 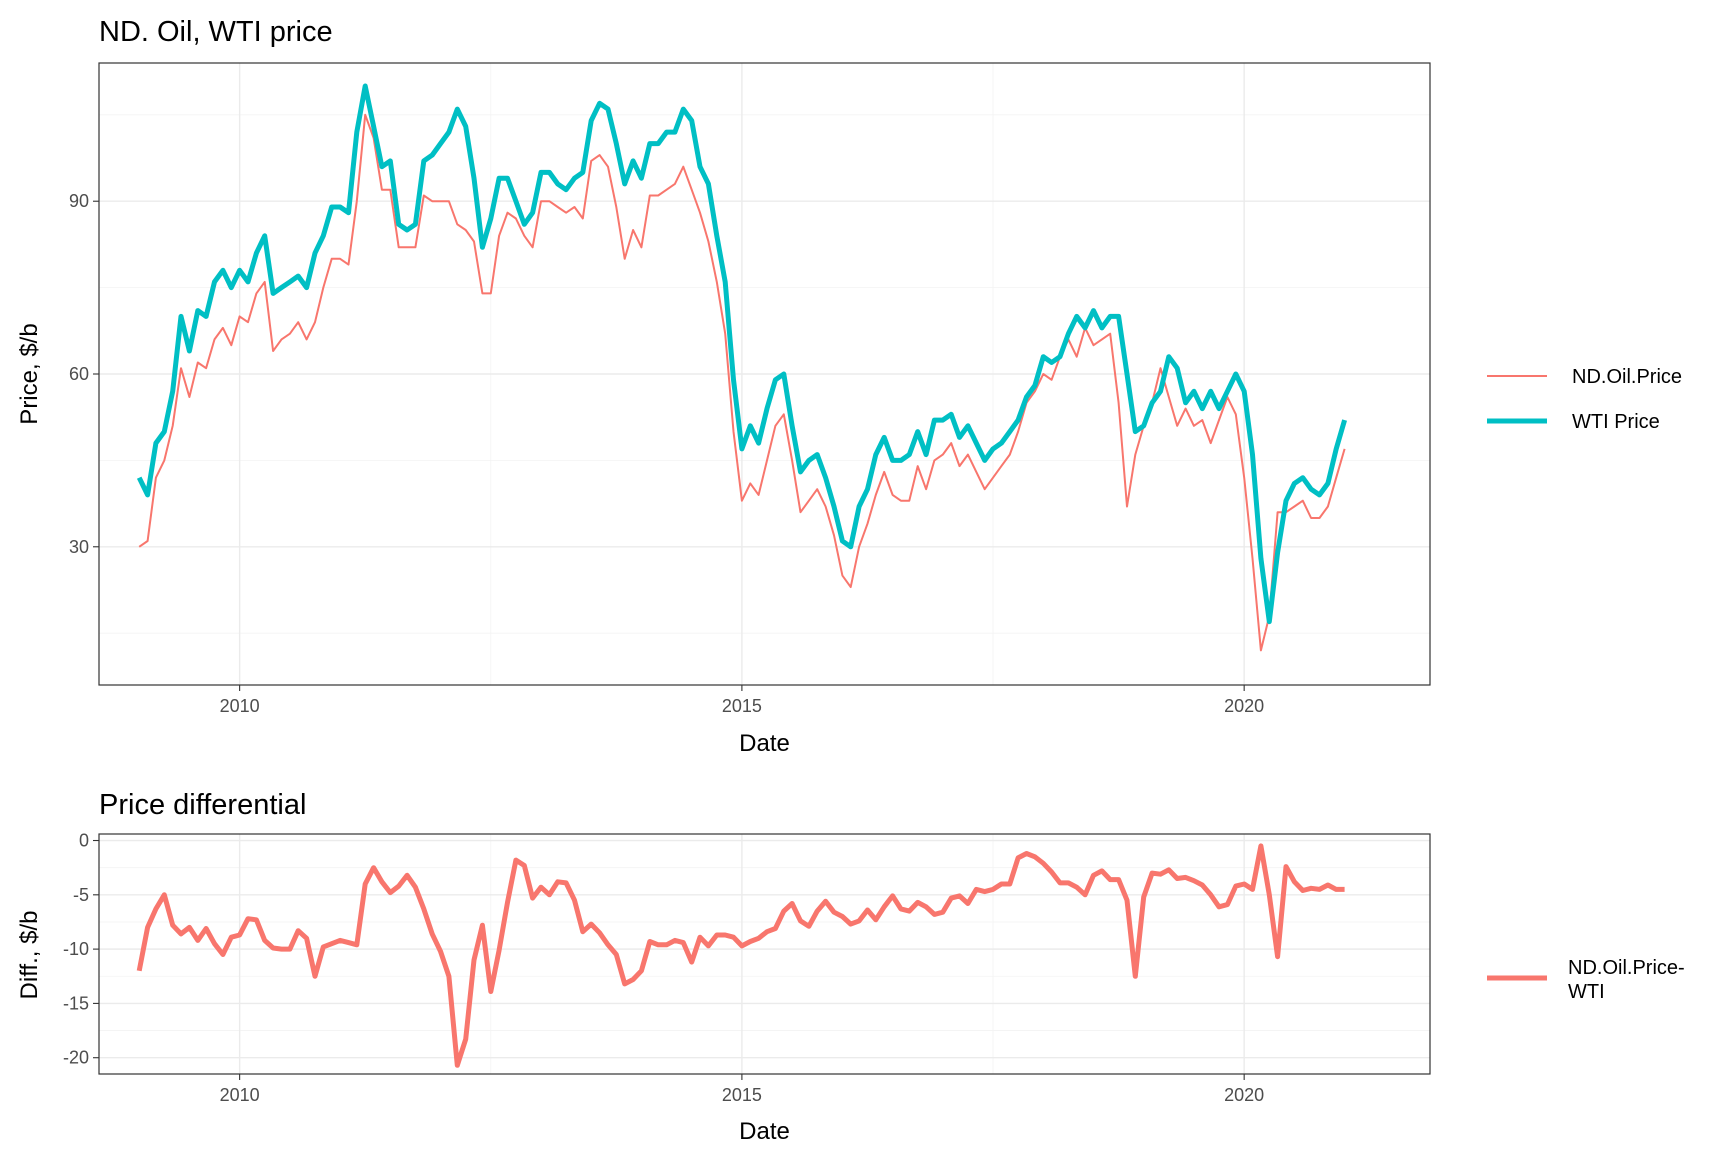 What do you see at coordinates (81, 895) in the screenshot?
I see `diff-y-tick-label: -5` at bounding box center [81, 895].